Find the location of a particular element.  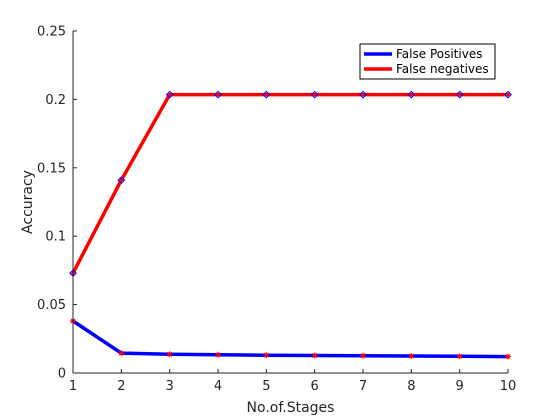

x-tick-label: 5 is located at coordinates (266, 386).